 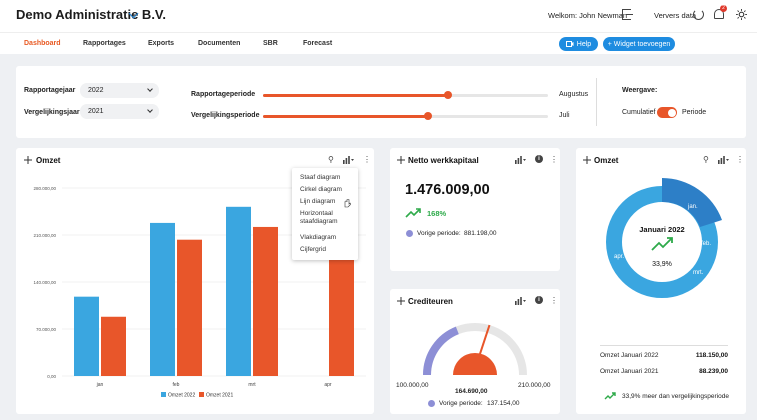 What do you see at coordinates (44, 235) in the screenshot?
I see `y-tick-label: 210.000,00` at bounding box center [44, 235].